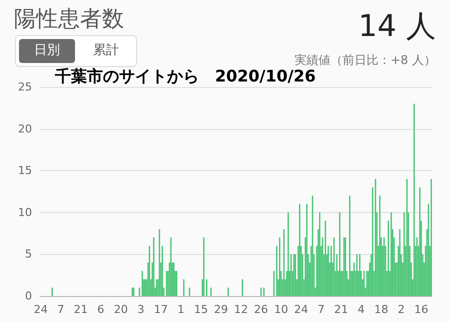  Describe the element at coordinates (25, 87) in the screenshot. I see `y-tick-label: 25` at that location.